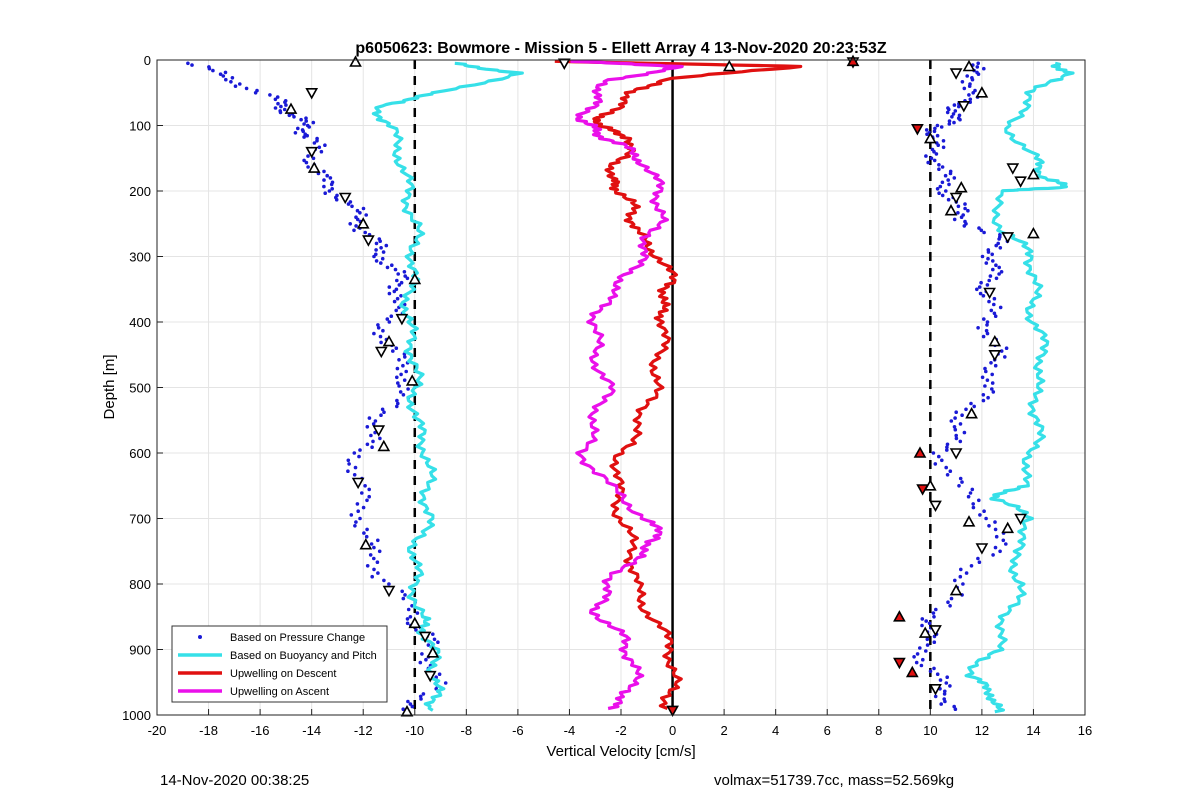 The image size is (1200, 804). Describe the element at coordinates (834, 780) in the screenshot. I see `footer-volume-mass: volmax=51739.7cc, mass=52.569kg` at that location.